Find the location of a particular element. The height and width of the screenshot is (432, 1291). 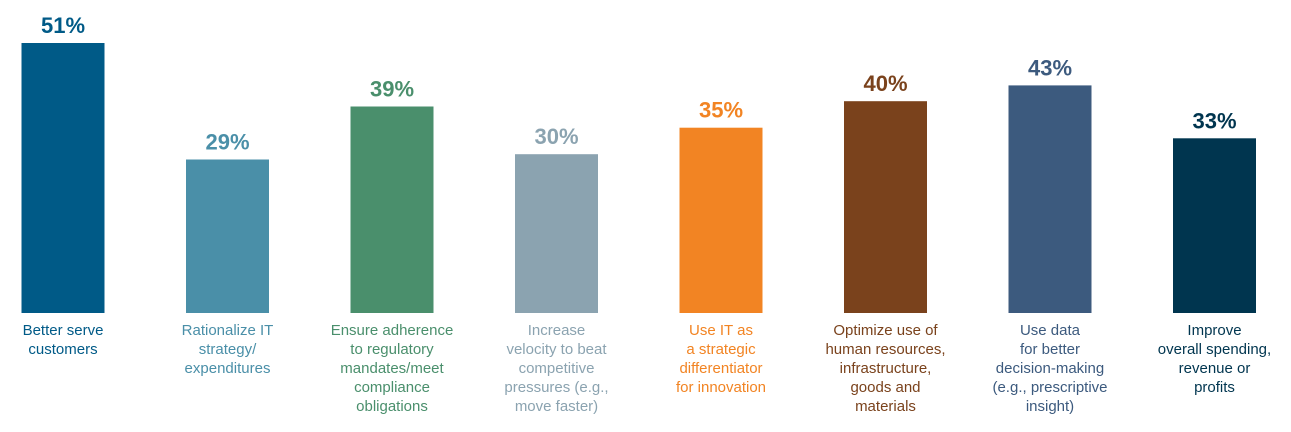

category-label-2: Rationalize IT strategy/expenditures is located at coordinates (228, 349).